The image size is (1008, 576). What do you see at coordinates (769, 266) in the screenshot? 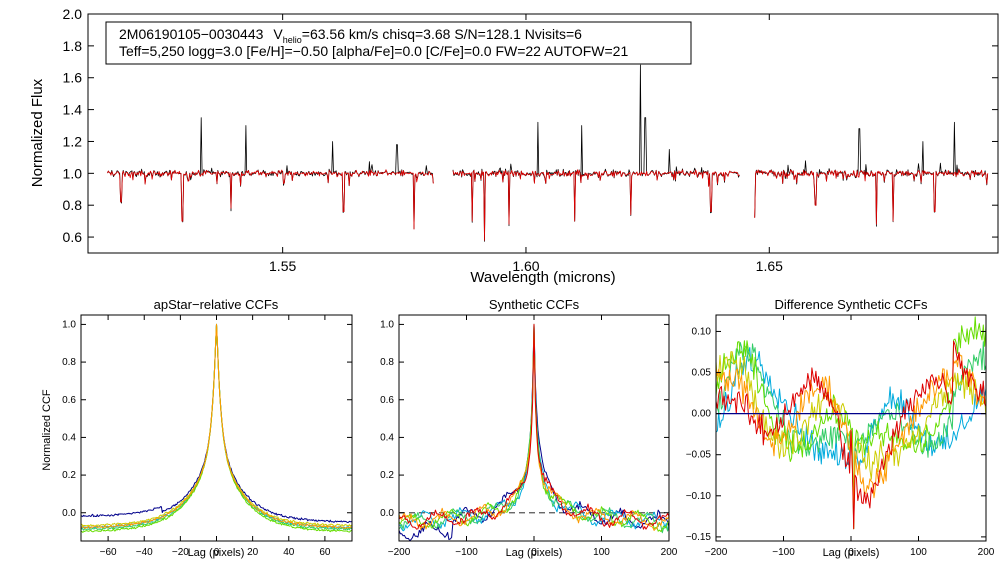
I see `x-tick-label: 1.65` at bounding box center [769, 266].